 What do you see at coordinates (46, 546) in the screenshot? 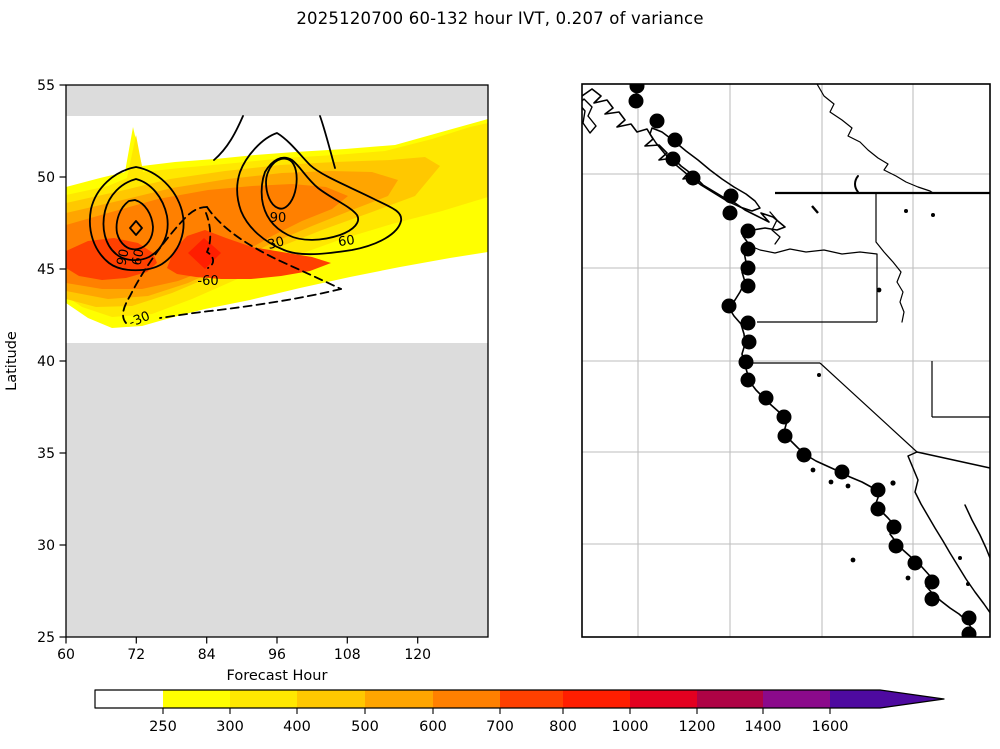
I see `y-tick-label: 30` at bounding box center [46, 546].